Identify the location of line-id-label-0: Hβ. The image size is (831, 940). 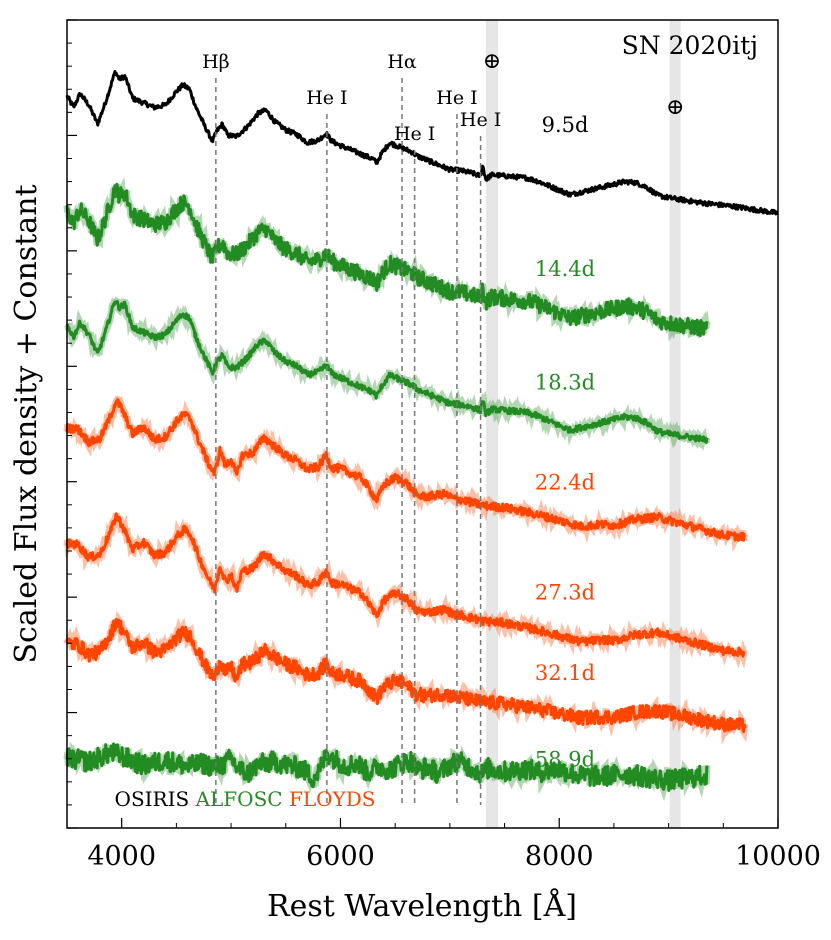
(216, 62).